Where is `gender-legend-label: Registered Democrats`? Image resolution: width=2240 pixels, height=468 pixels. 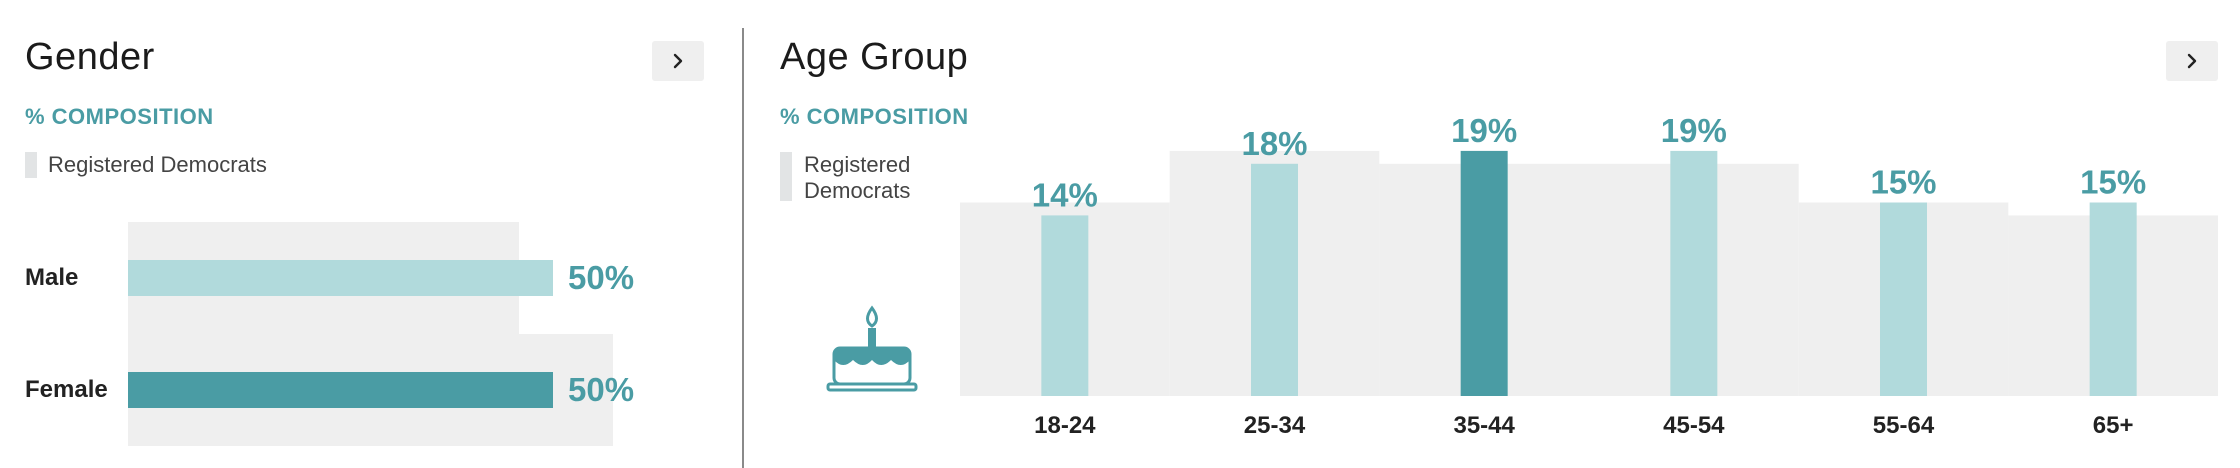 gender-legend-label: Registered Democrats is located at coordinates (157, 164).